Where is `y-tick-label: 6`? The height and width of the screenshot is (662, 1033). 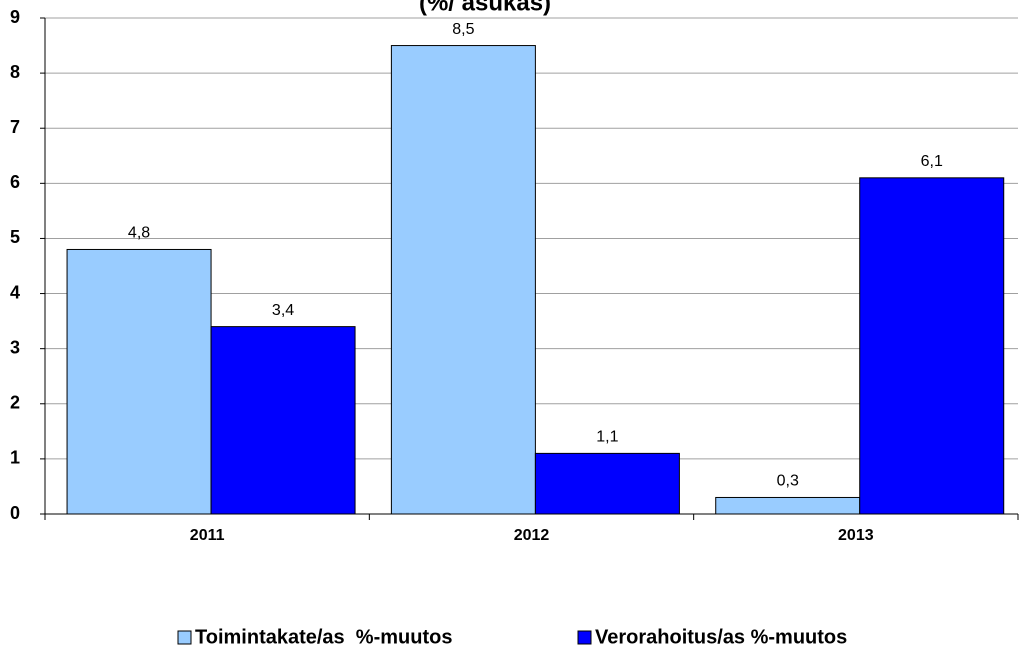 y-tick-label: 6 is located at coordinates (15, 182).